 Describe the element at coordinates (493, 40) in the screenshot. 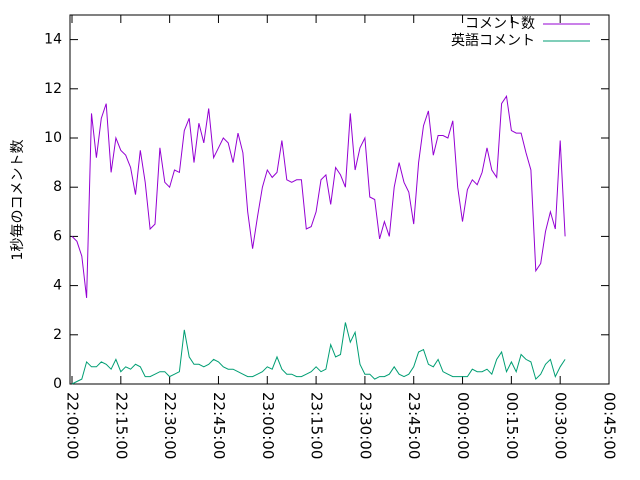

I see `legend-label: 英語コメント` at that location.